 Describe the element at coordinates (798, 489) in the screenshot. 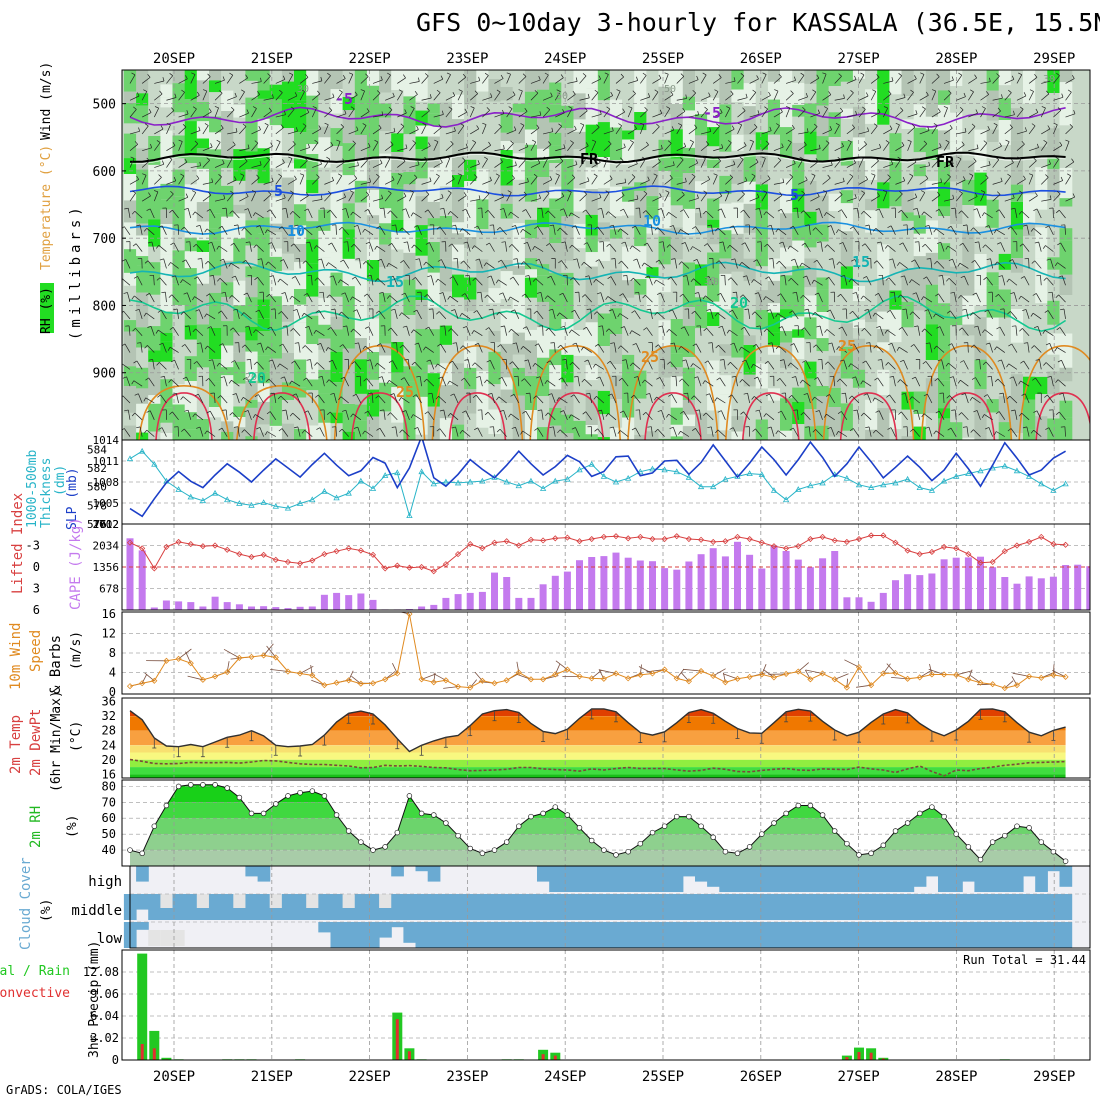

I see `thickness-point` at that location.